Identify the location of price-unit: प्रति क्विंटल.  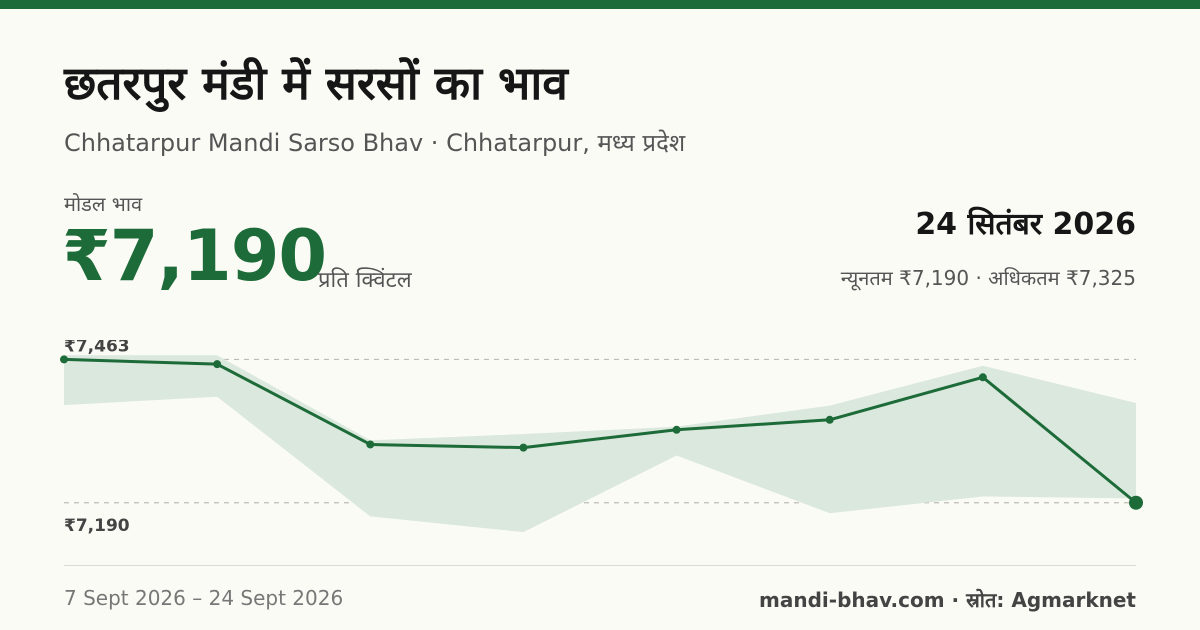
(365, 280).